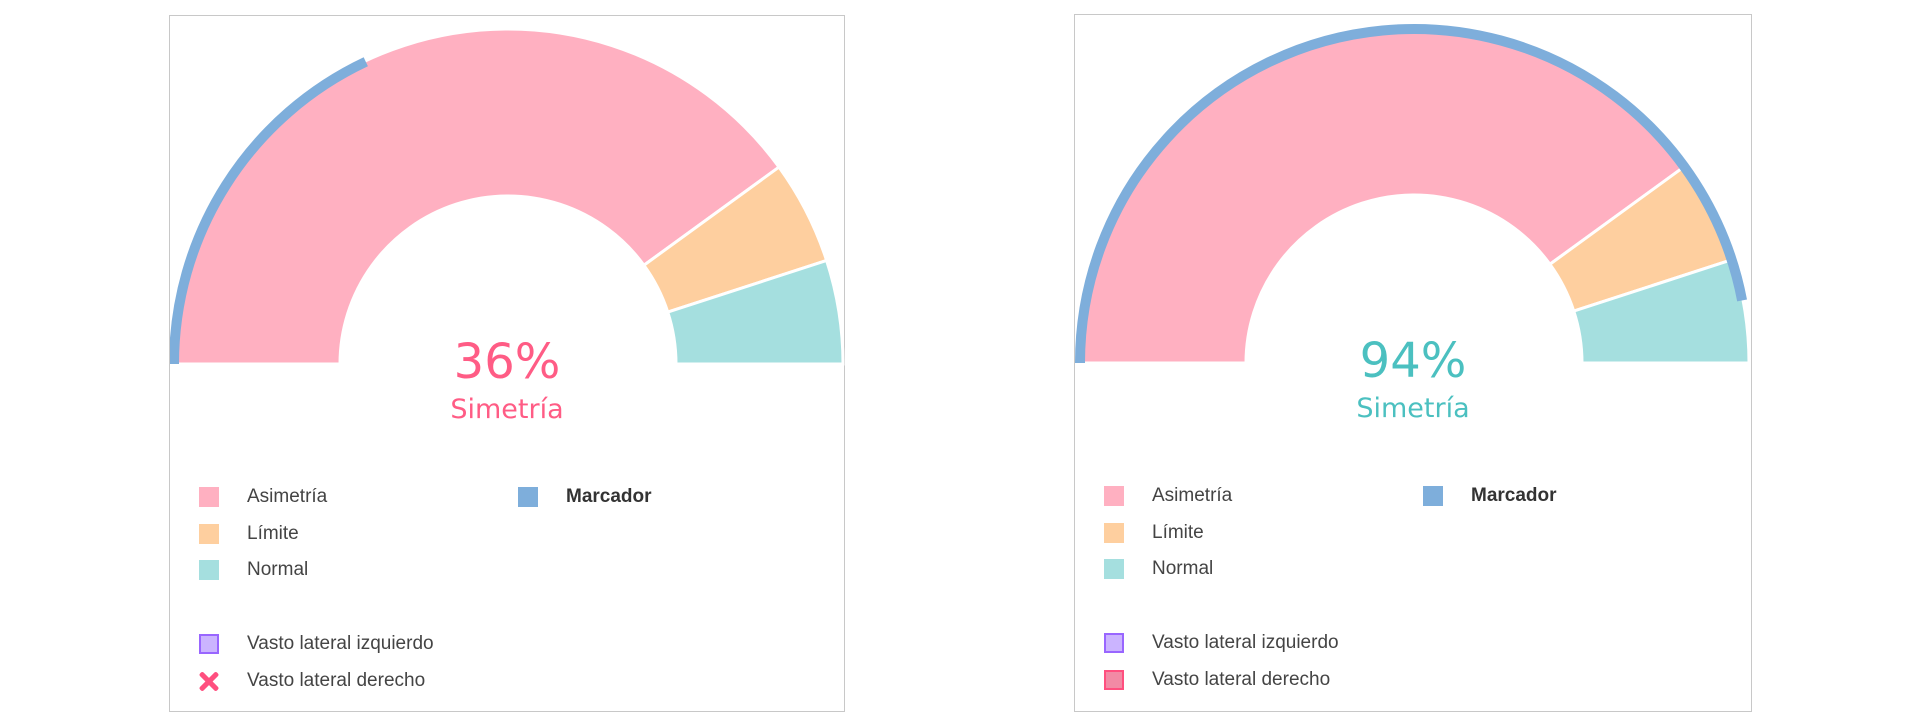 The width and height of the screenshot is (1920, 728). Describe the element at coordinates (755, 312) in the screenshot. I see `band-normal` at that location.